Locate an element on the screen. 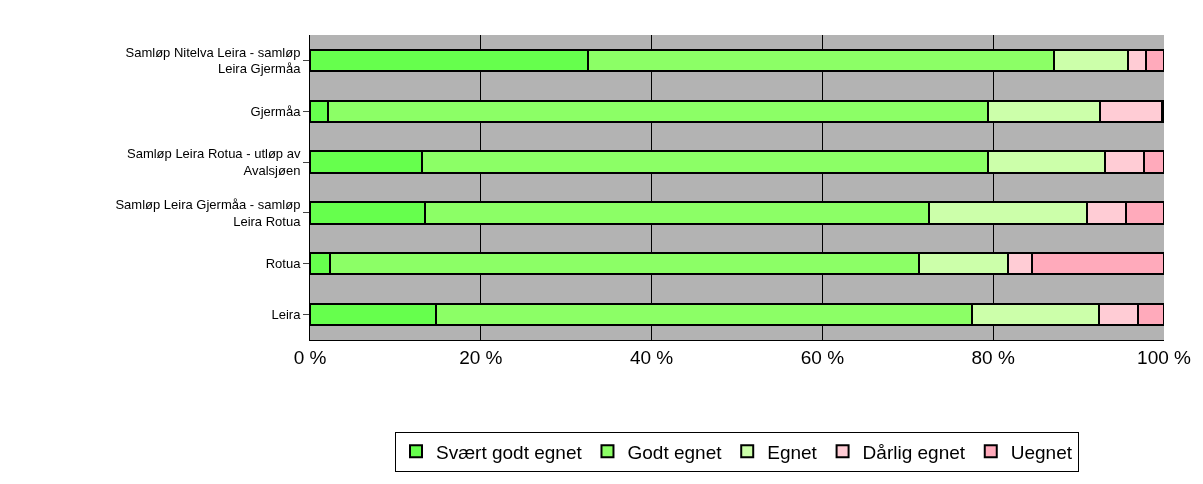 This screenshot has width=1203, height=484. y-tick-label: Leira is located at coordinates (286, 315).